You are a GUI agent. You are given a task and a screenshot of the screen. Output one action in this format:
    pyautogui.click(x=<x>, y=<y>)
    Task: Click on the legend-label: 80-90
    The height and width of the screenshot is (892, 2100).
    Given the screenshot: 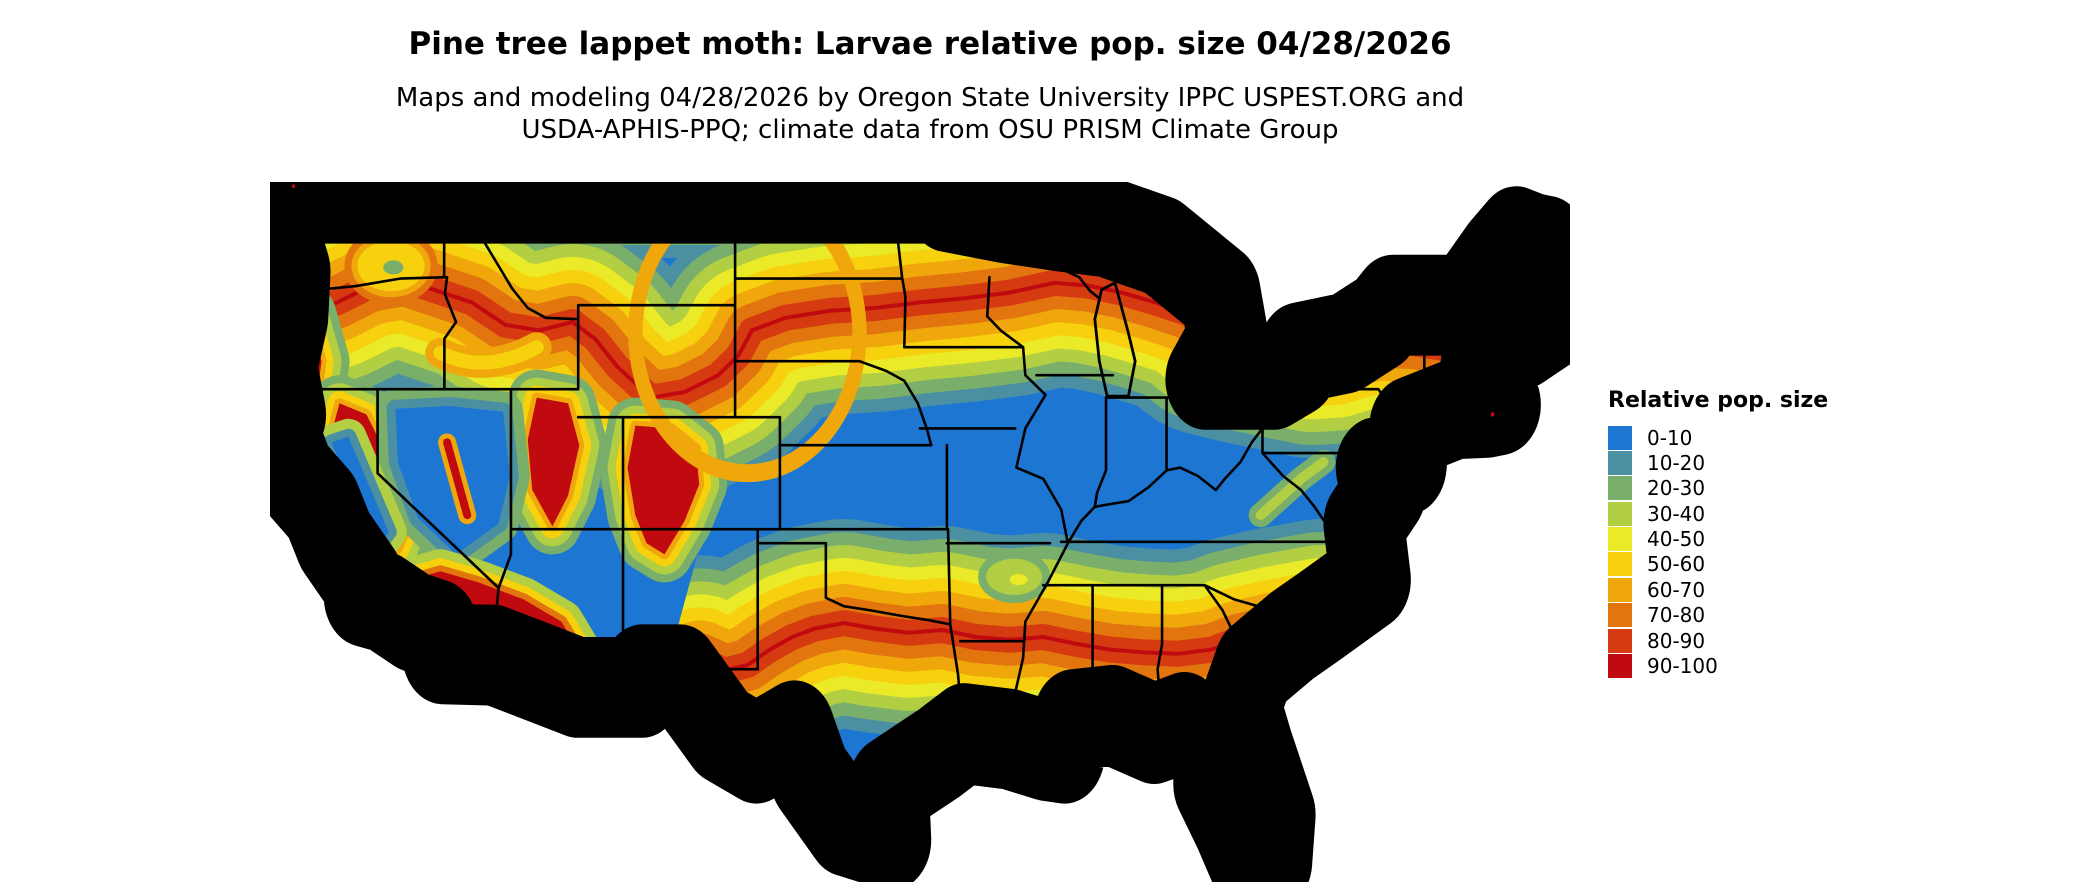 What is the action you would take?
    pyautogui.click(x=1676, y=640)
    